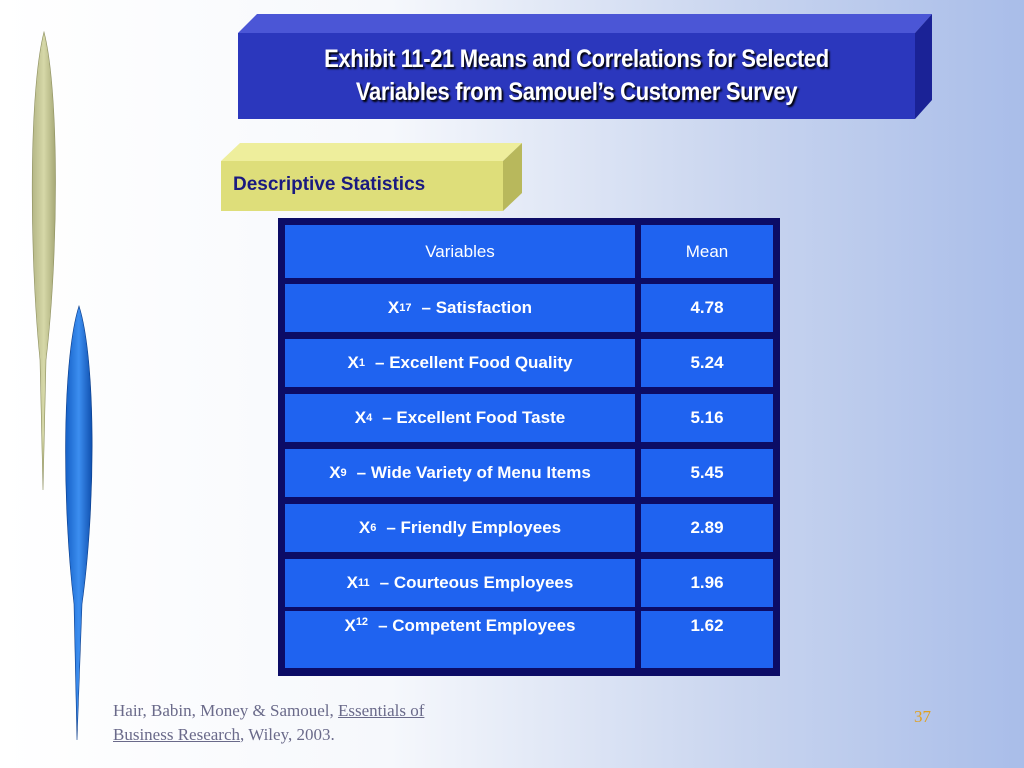 The height and width of the screenshot is (768, 1024). I want to click on header-mean: Mean, so click(707, 251).